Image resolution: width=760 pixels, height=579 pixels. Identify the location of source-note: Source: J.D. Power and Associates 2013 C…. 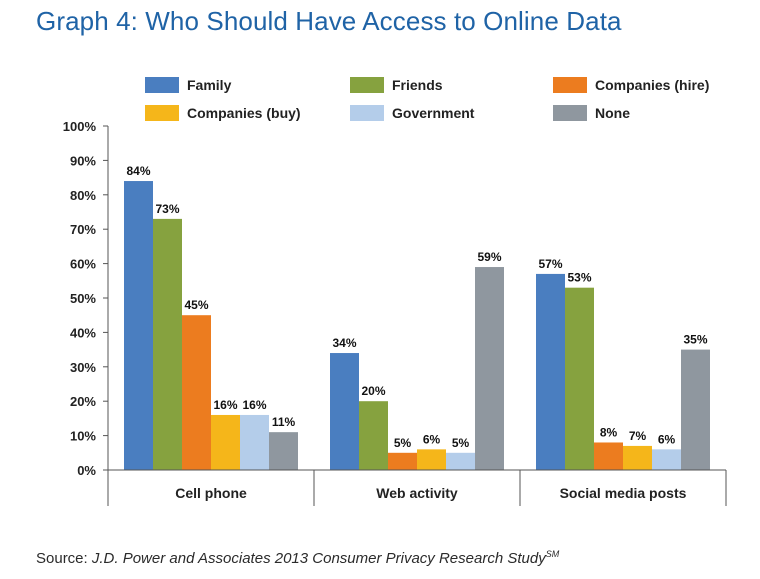
(297, 558).